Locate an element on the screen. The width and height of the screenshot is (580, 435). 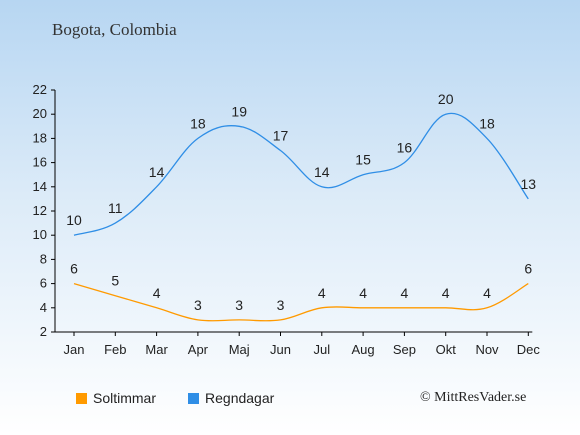
source-credit: © MittResVader.se is located at coordinates (473, 397).